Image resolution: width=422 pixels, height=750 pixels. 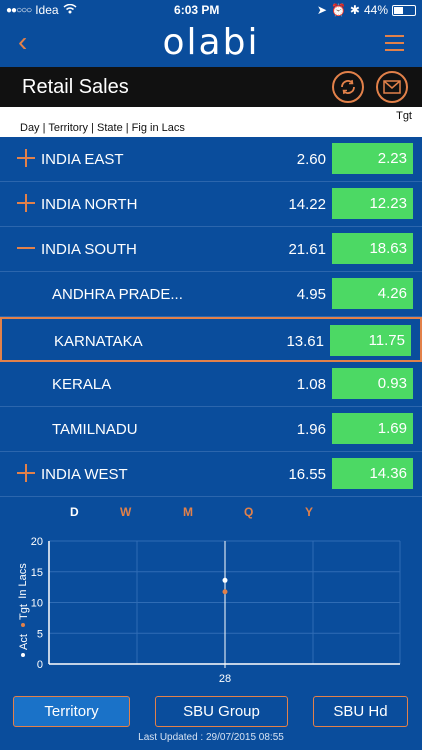 What do you see at coordinates (392, 87) in the screenshot?
I see `mail-icon` at bounding box center [392, 87].